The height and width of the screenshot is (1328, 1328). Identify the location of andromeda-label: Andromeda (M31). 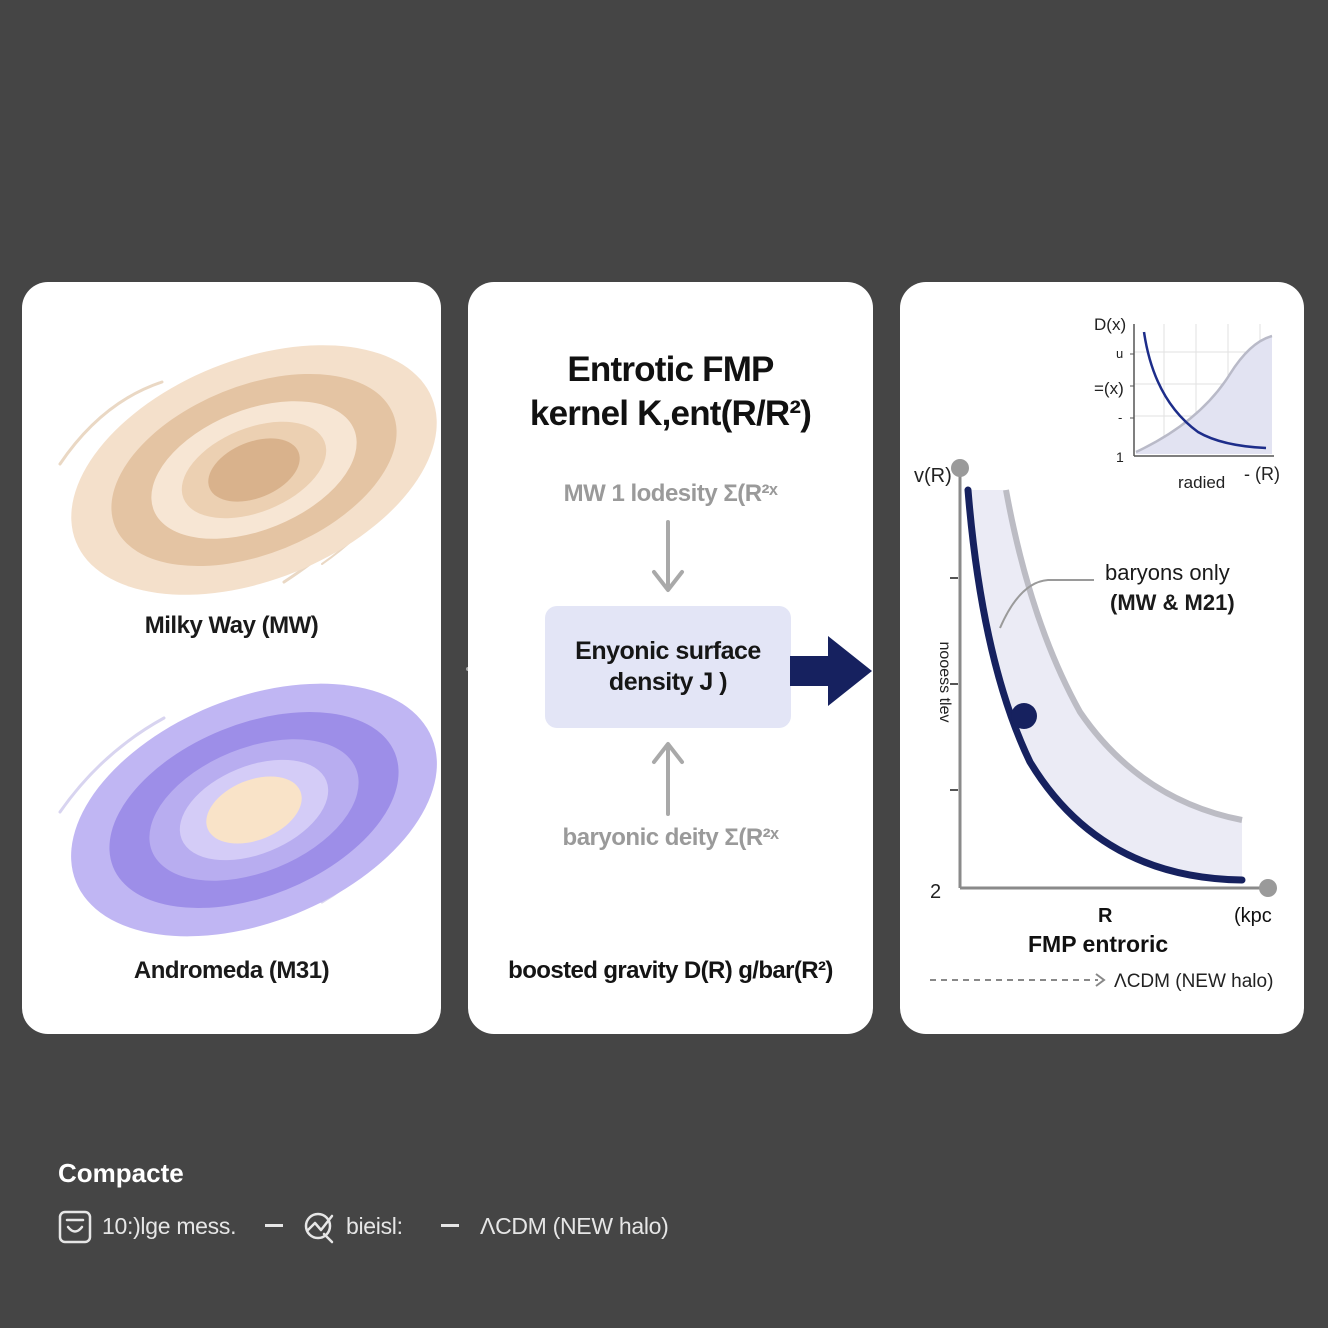
(231, 970).